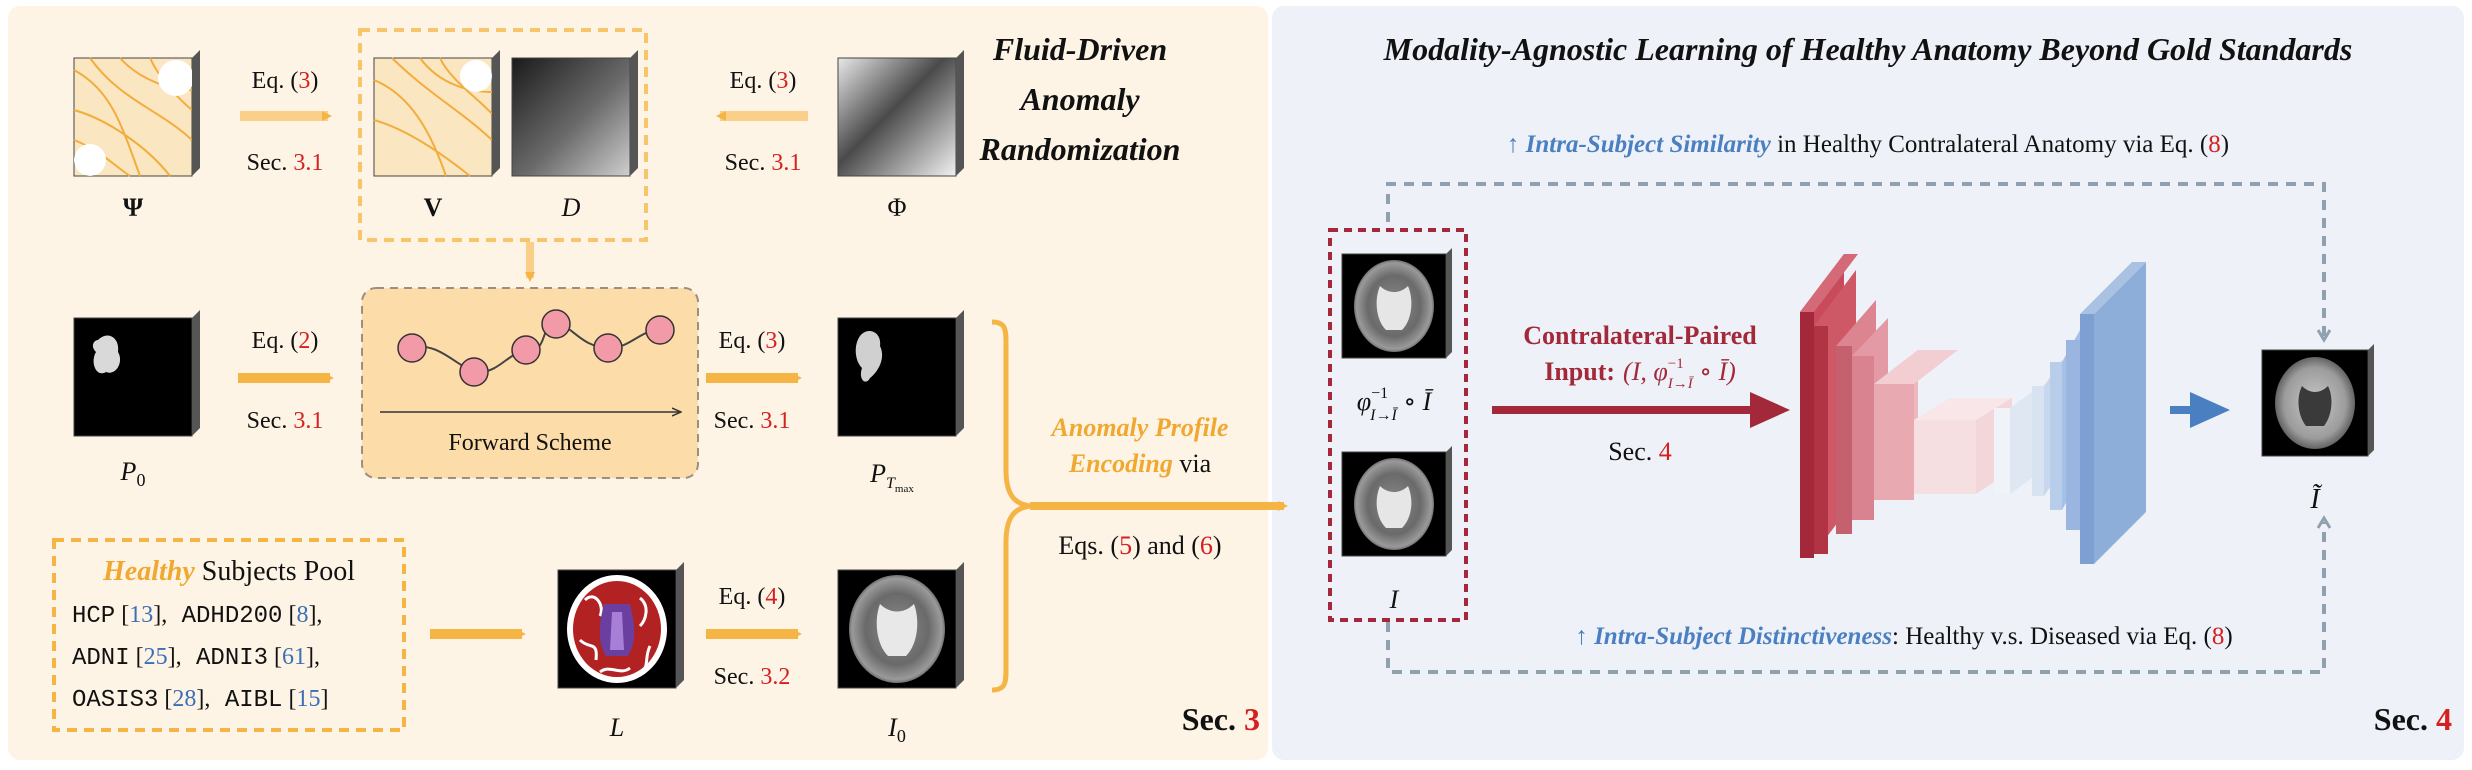  What do you see at coordinates (752, 421) in the screenshot?
I see `sec-pt: Sec. 3.1` at bounding box center [752, 421].